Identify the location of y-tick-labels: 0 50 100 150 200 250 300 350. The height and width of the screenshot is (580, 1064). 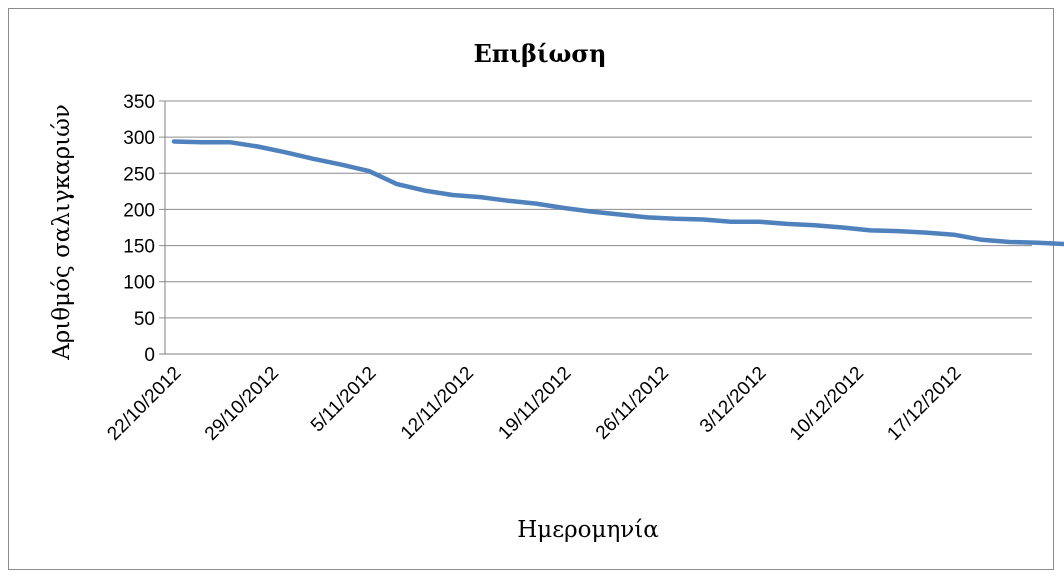
(139, 229).